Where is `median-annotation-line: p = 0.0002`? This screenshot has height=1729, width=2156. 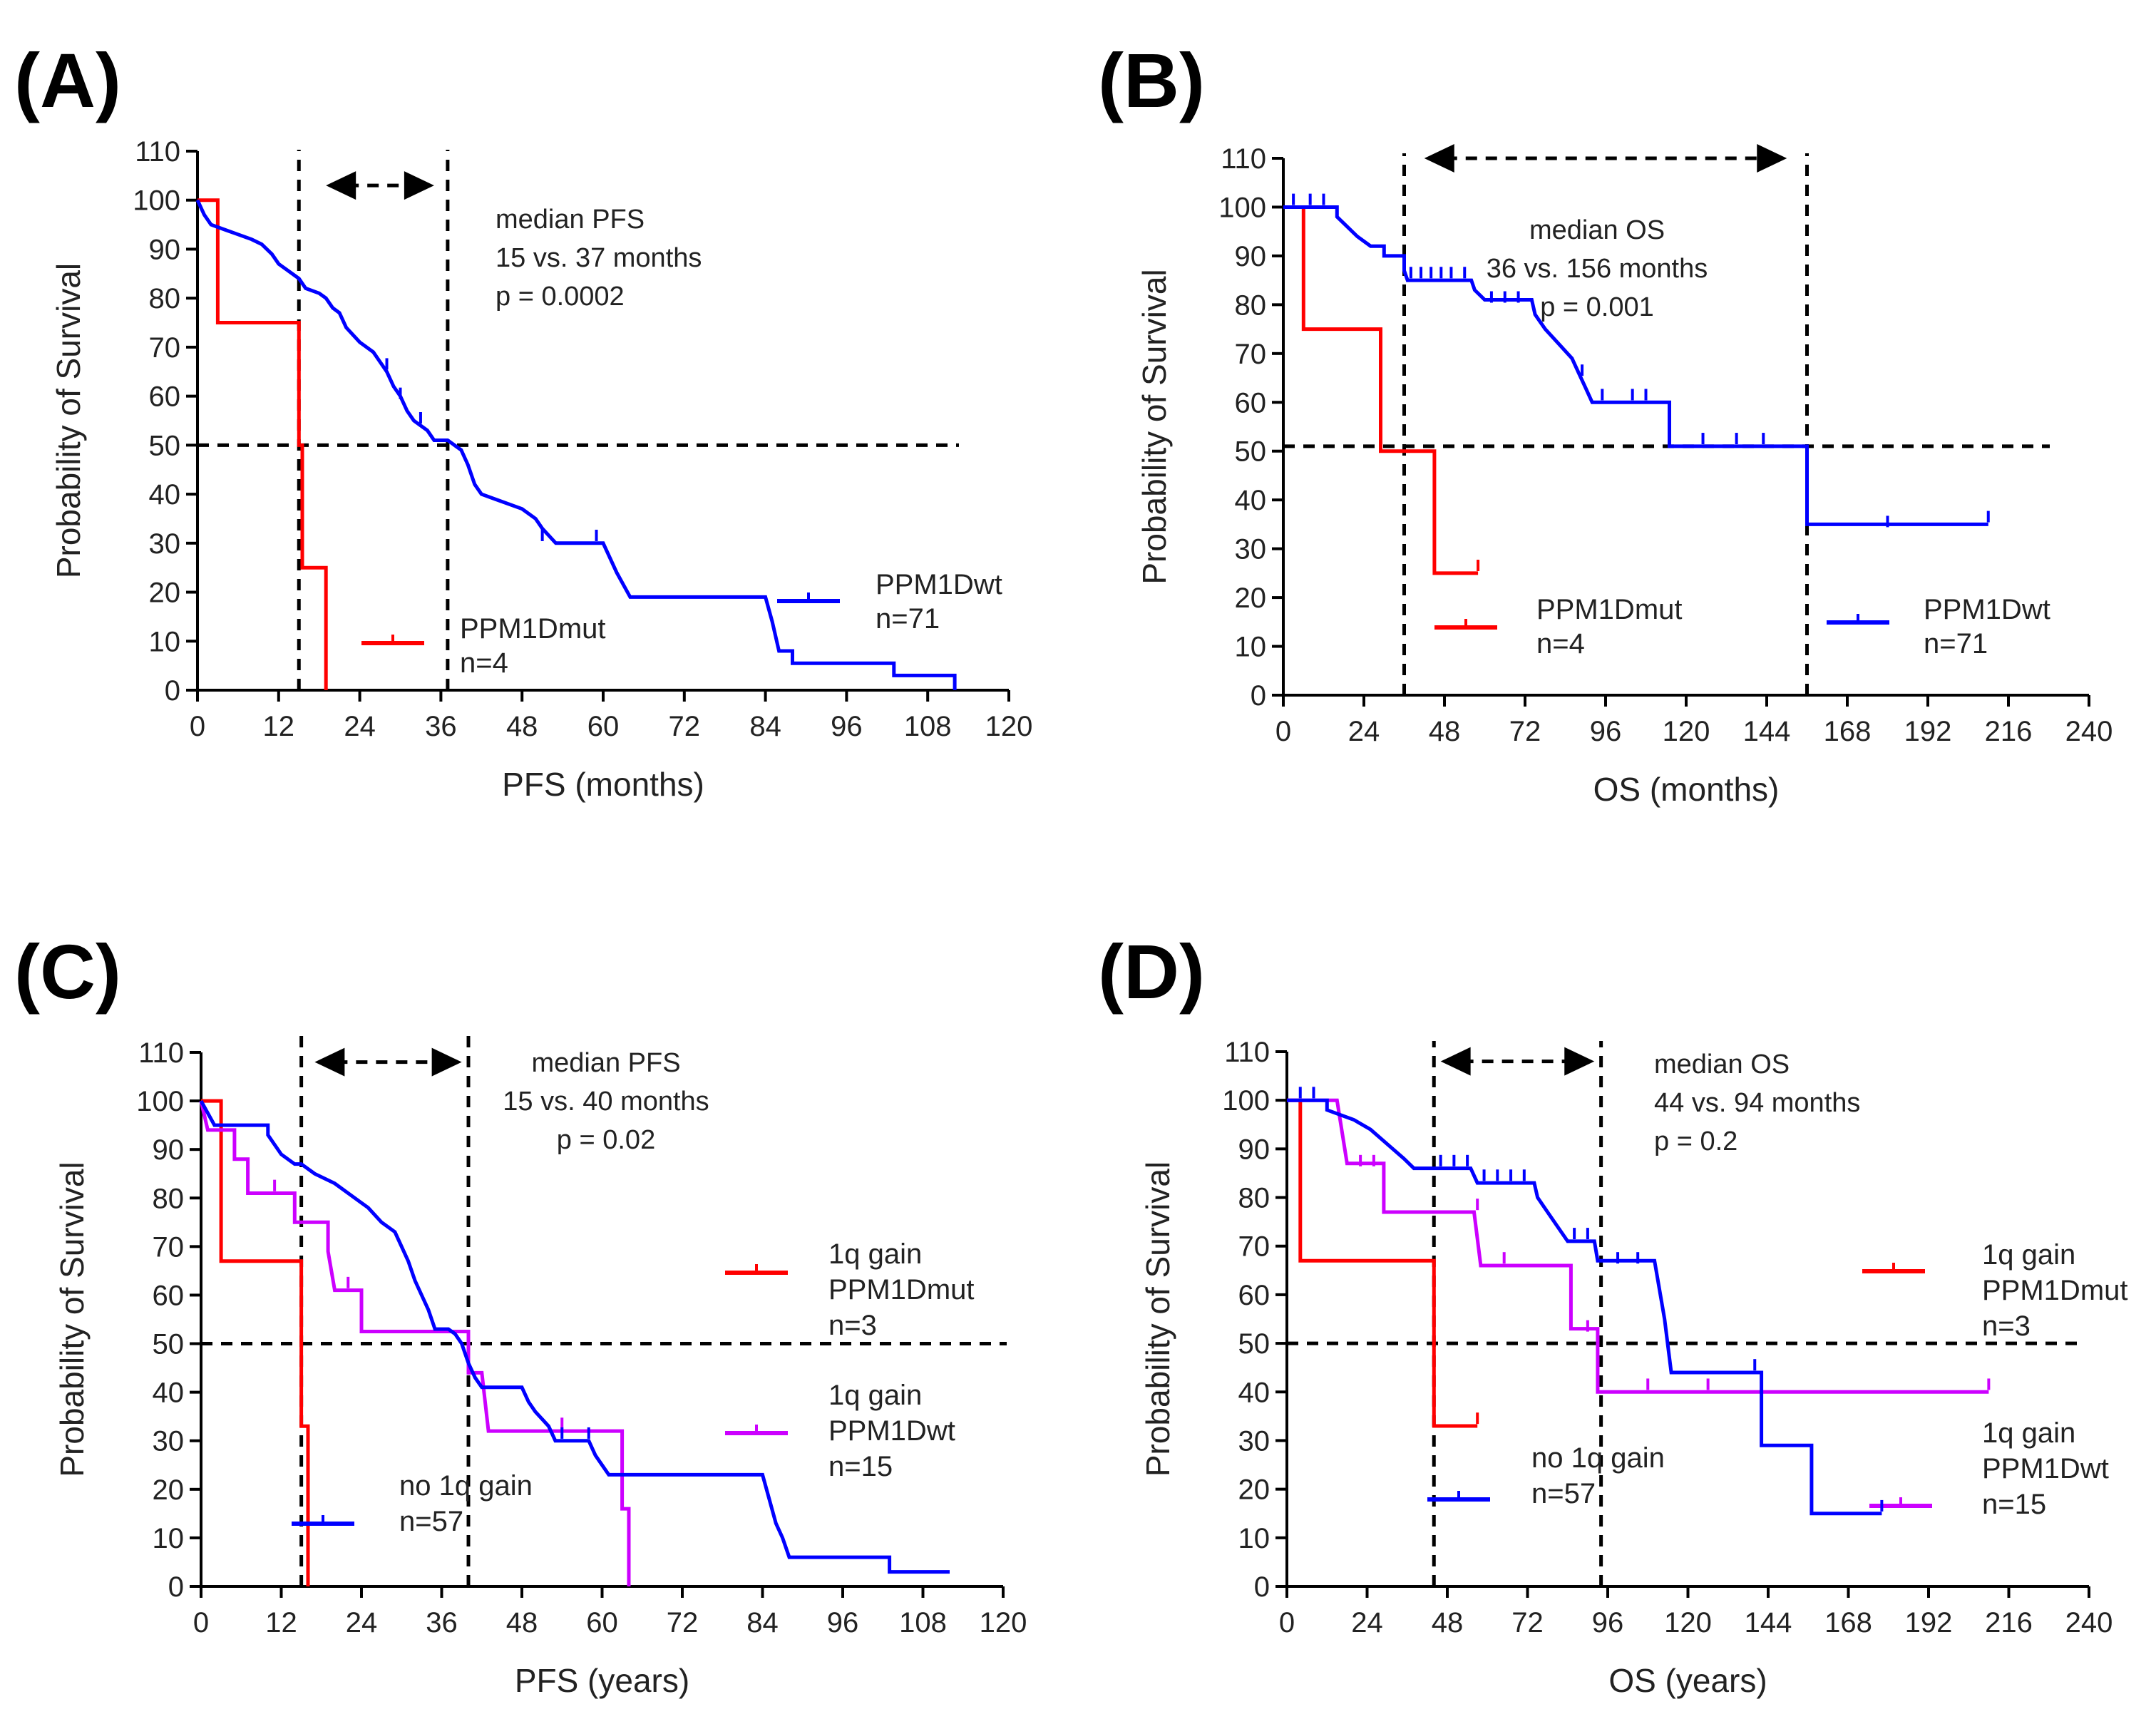 median-annotation-line: p = 0.0002 is located at coordinates (560, 297).